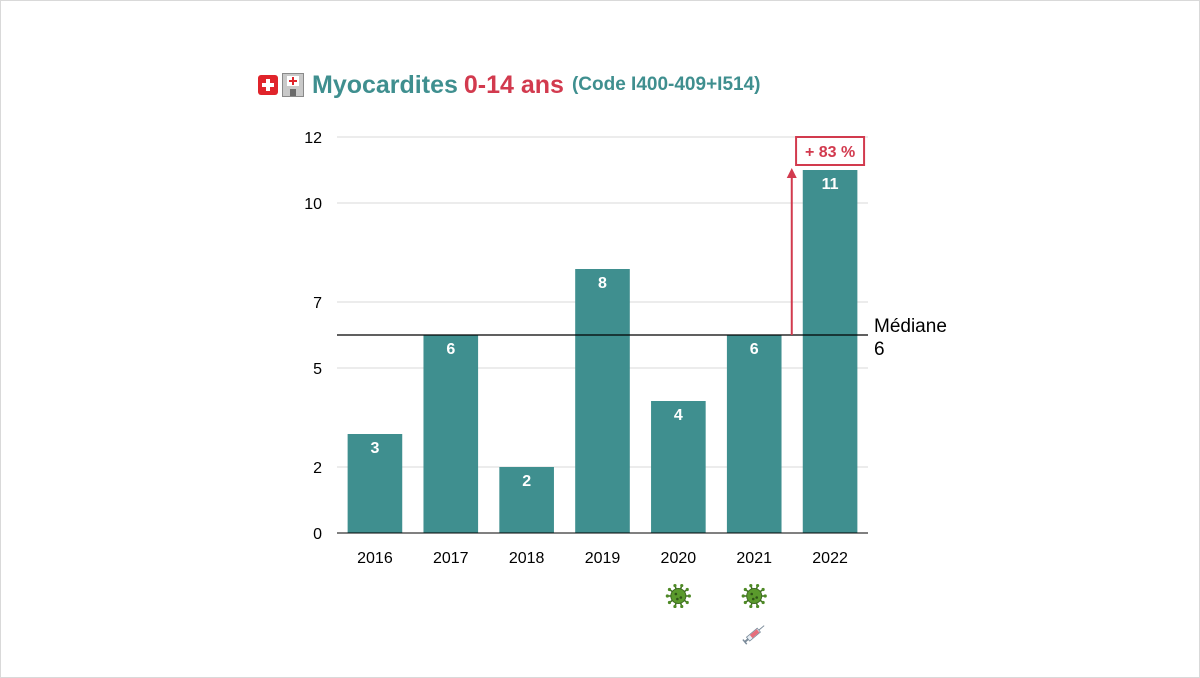 This screenshot has width=1200, height=678. Describe the element at coordinates (716, 614) in the screenshot. I see `category-icons` at that location.